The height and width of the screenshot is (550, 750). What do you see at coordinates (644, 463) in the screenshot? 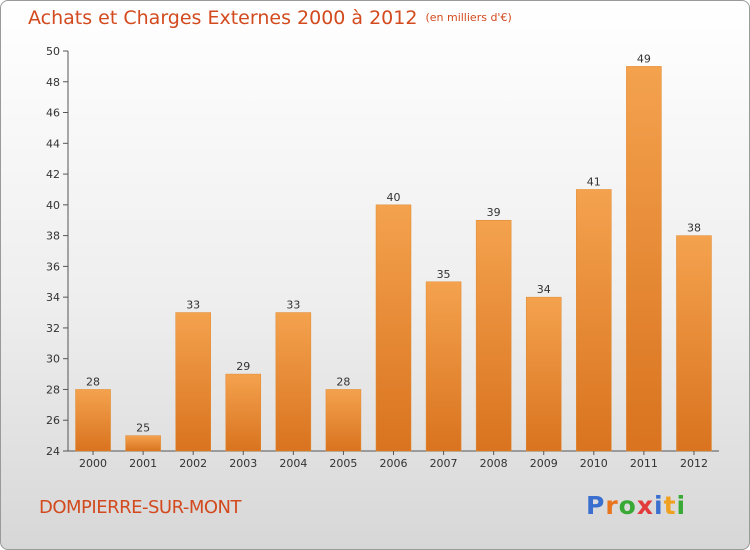
I see `x-tick-label: 2011` at bounding box center [644, 463].